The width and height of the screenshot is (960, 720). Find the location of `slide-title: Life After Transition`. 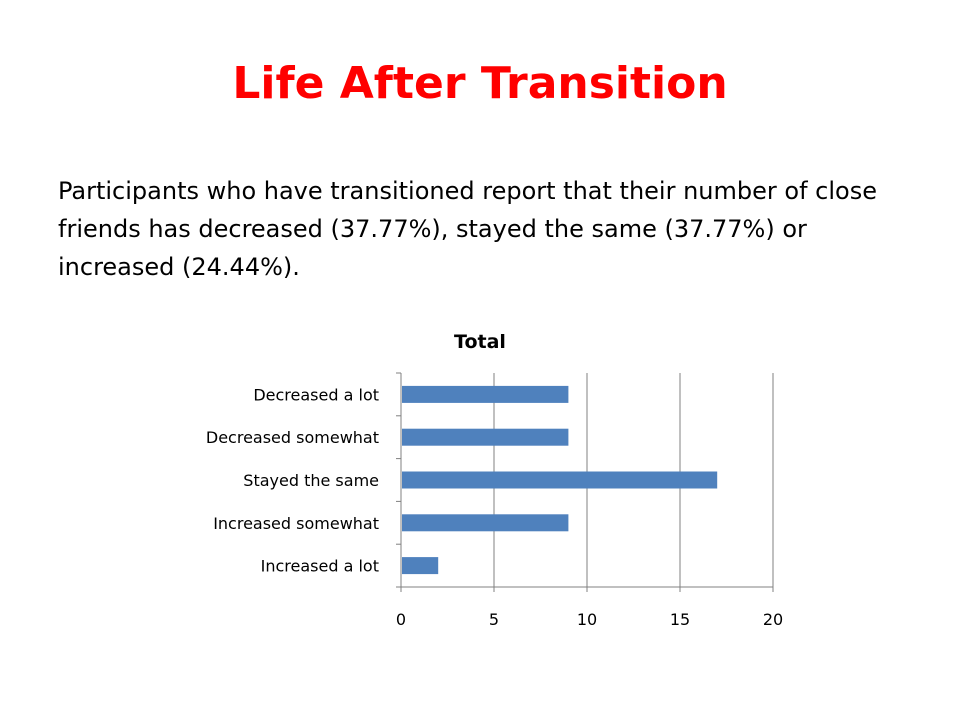

slide-title: Life After Transition is located at coordinates (480, 83).